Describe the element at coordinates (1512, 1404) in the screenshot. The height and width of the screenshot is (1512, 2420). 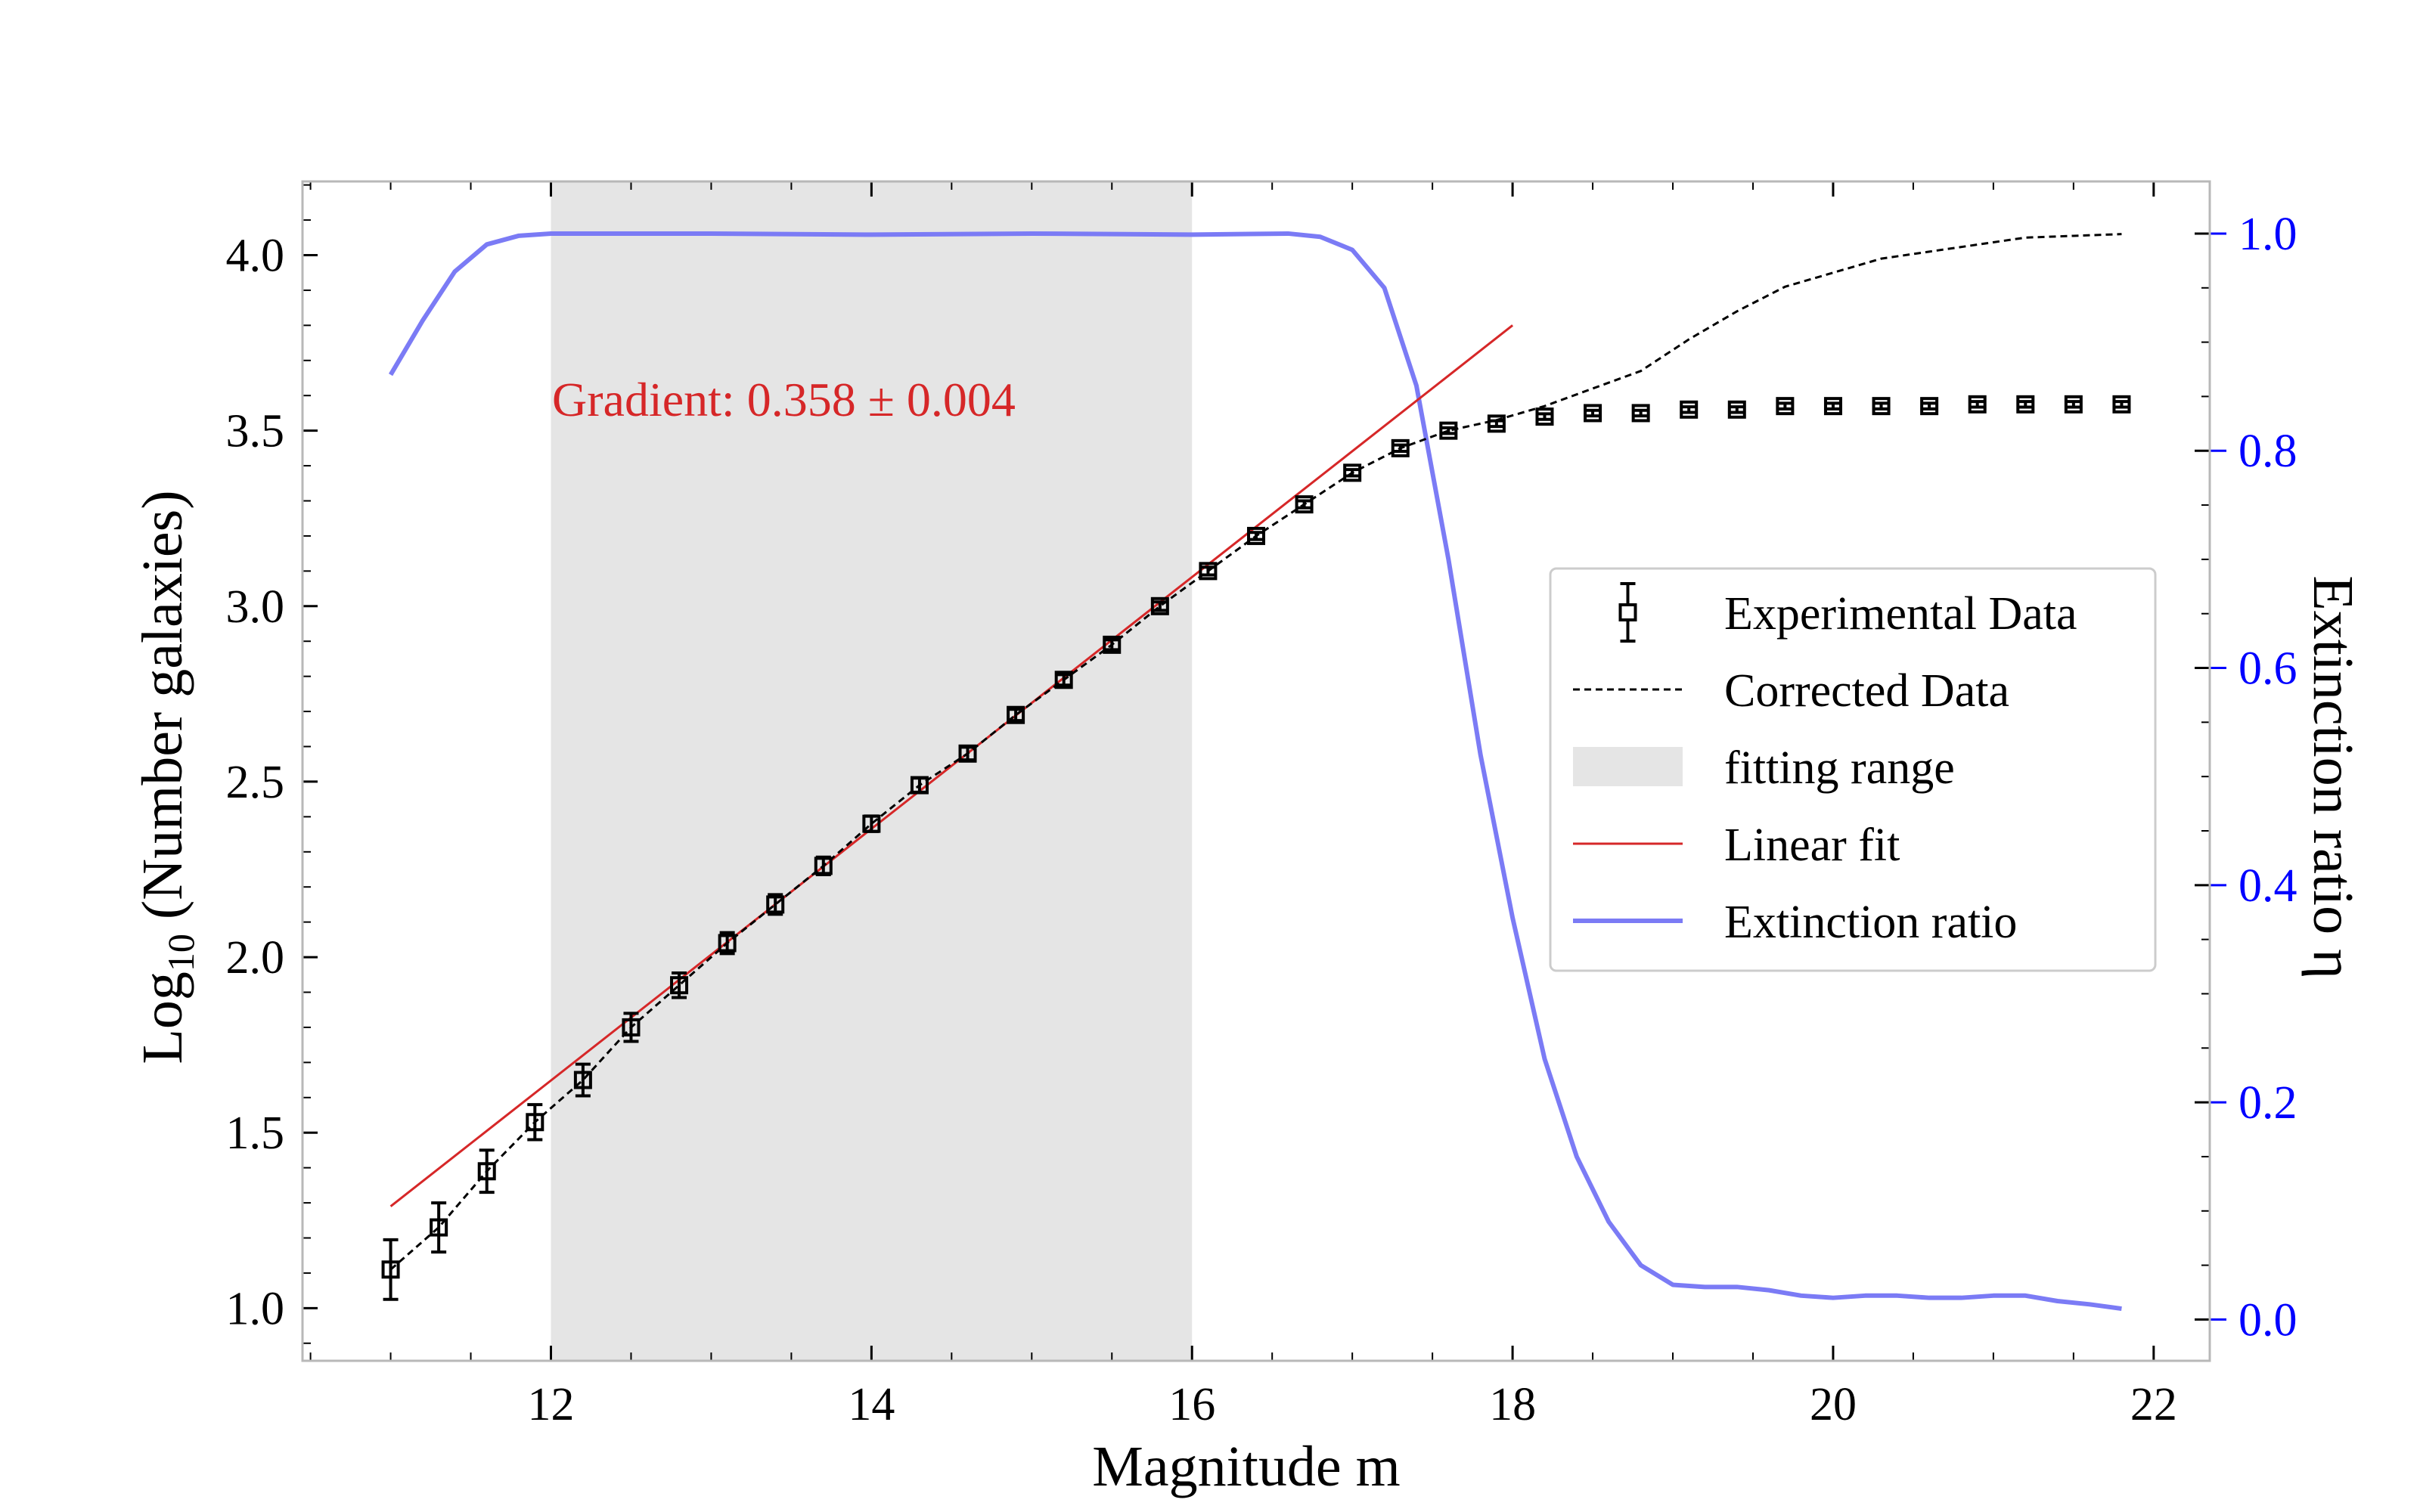
I see `x-tick-label: 18` at that location.